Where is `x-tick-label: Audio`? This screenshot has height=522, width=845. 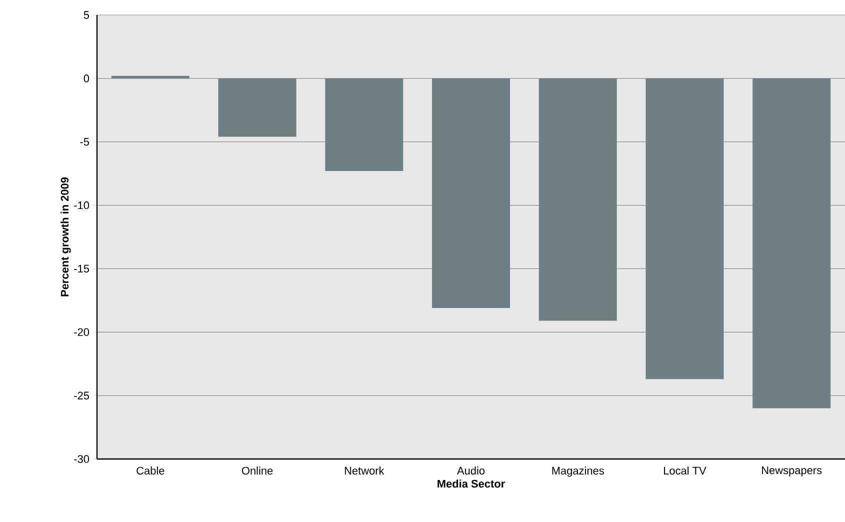 x-tick-label: Audio is located at coordinates (471, 470).